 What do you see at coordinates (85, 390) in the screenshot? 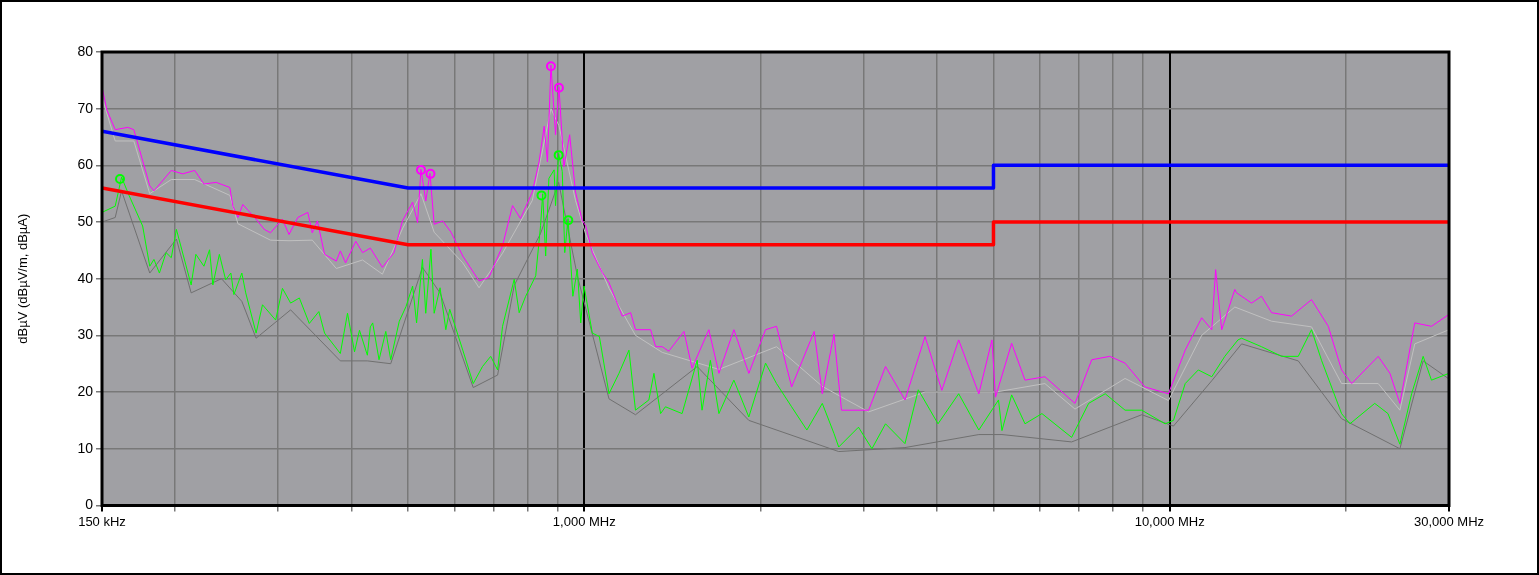
I see `y-tick-label: 20` at bounding box center [85, 390].